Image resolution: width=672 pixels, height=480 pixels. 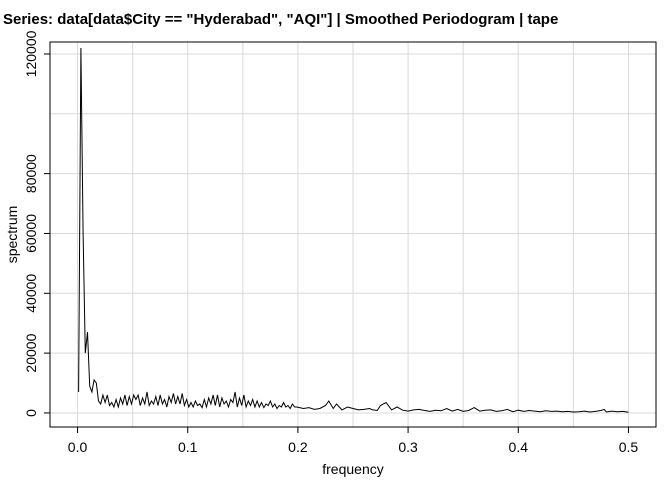 I want to click on x-tick-label: 0.0, so click(x=78, y=447).